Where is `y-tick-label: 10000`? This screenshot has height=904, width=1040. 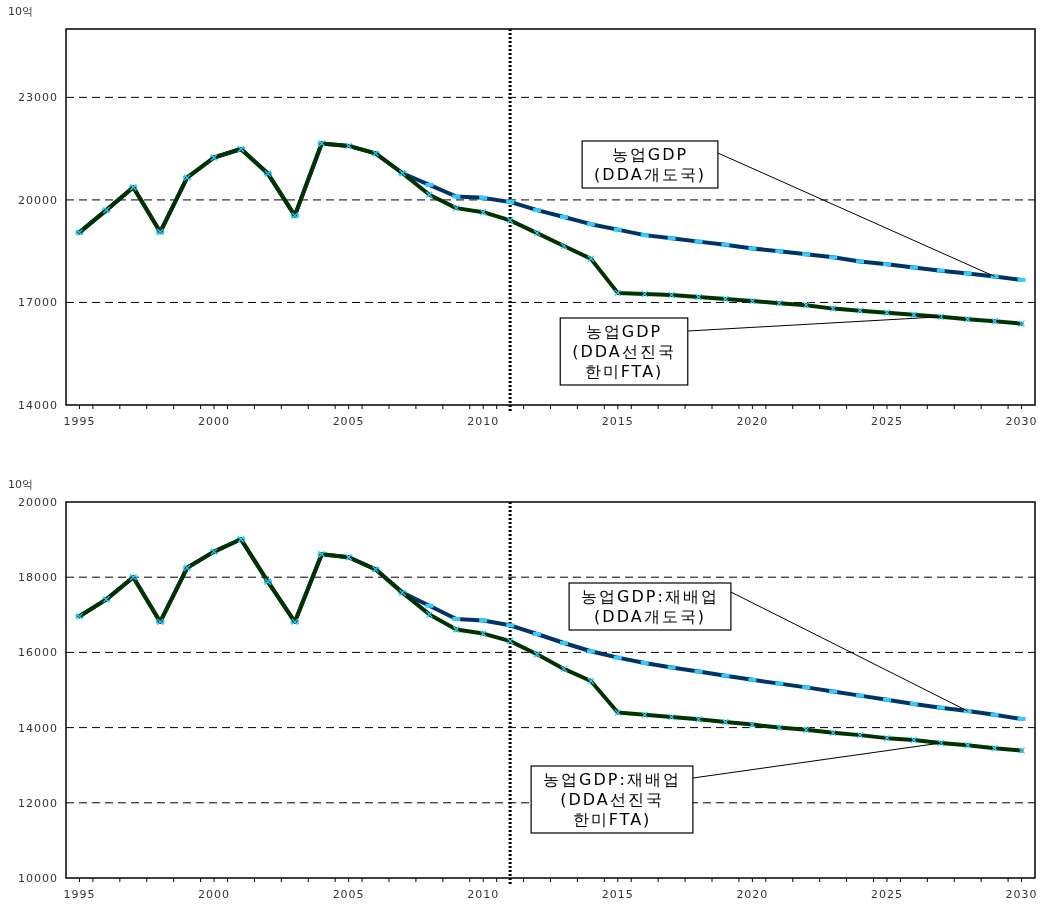
y-tick-label: 10000 is located at coordinates (38, 878).